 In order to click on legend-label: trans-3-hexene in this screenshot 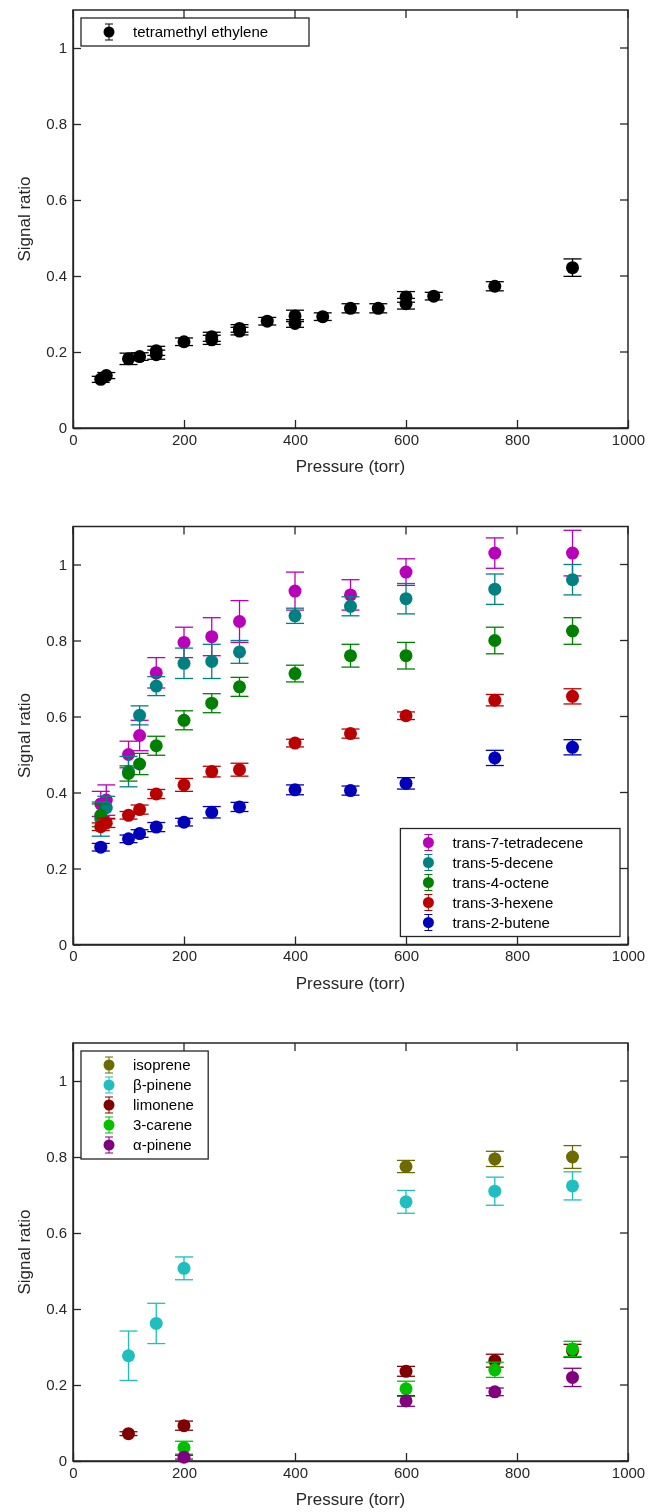, I will do `click(503, 902)`.